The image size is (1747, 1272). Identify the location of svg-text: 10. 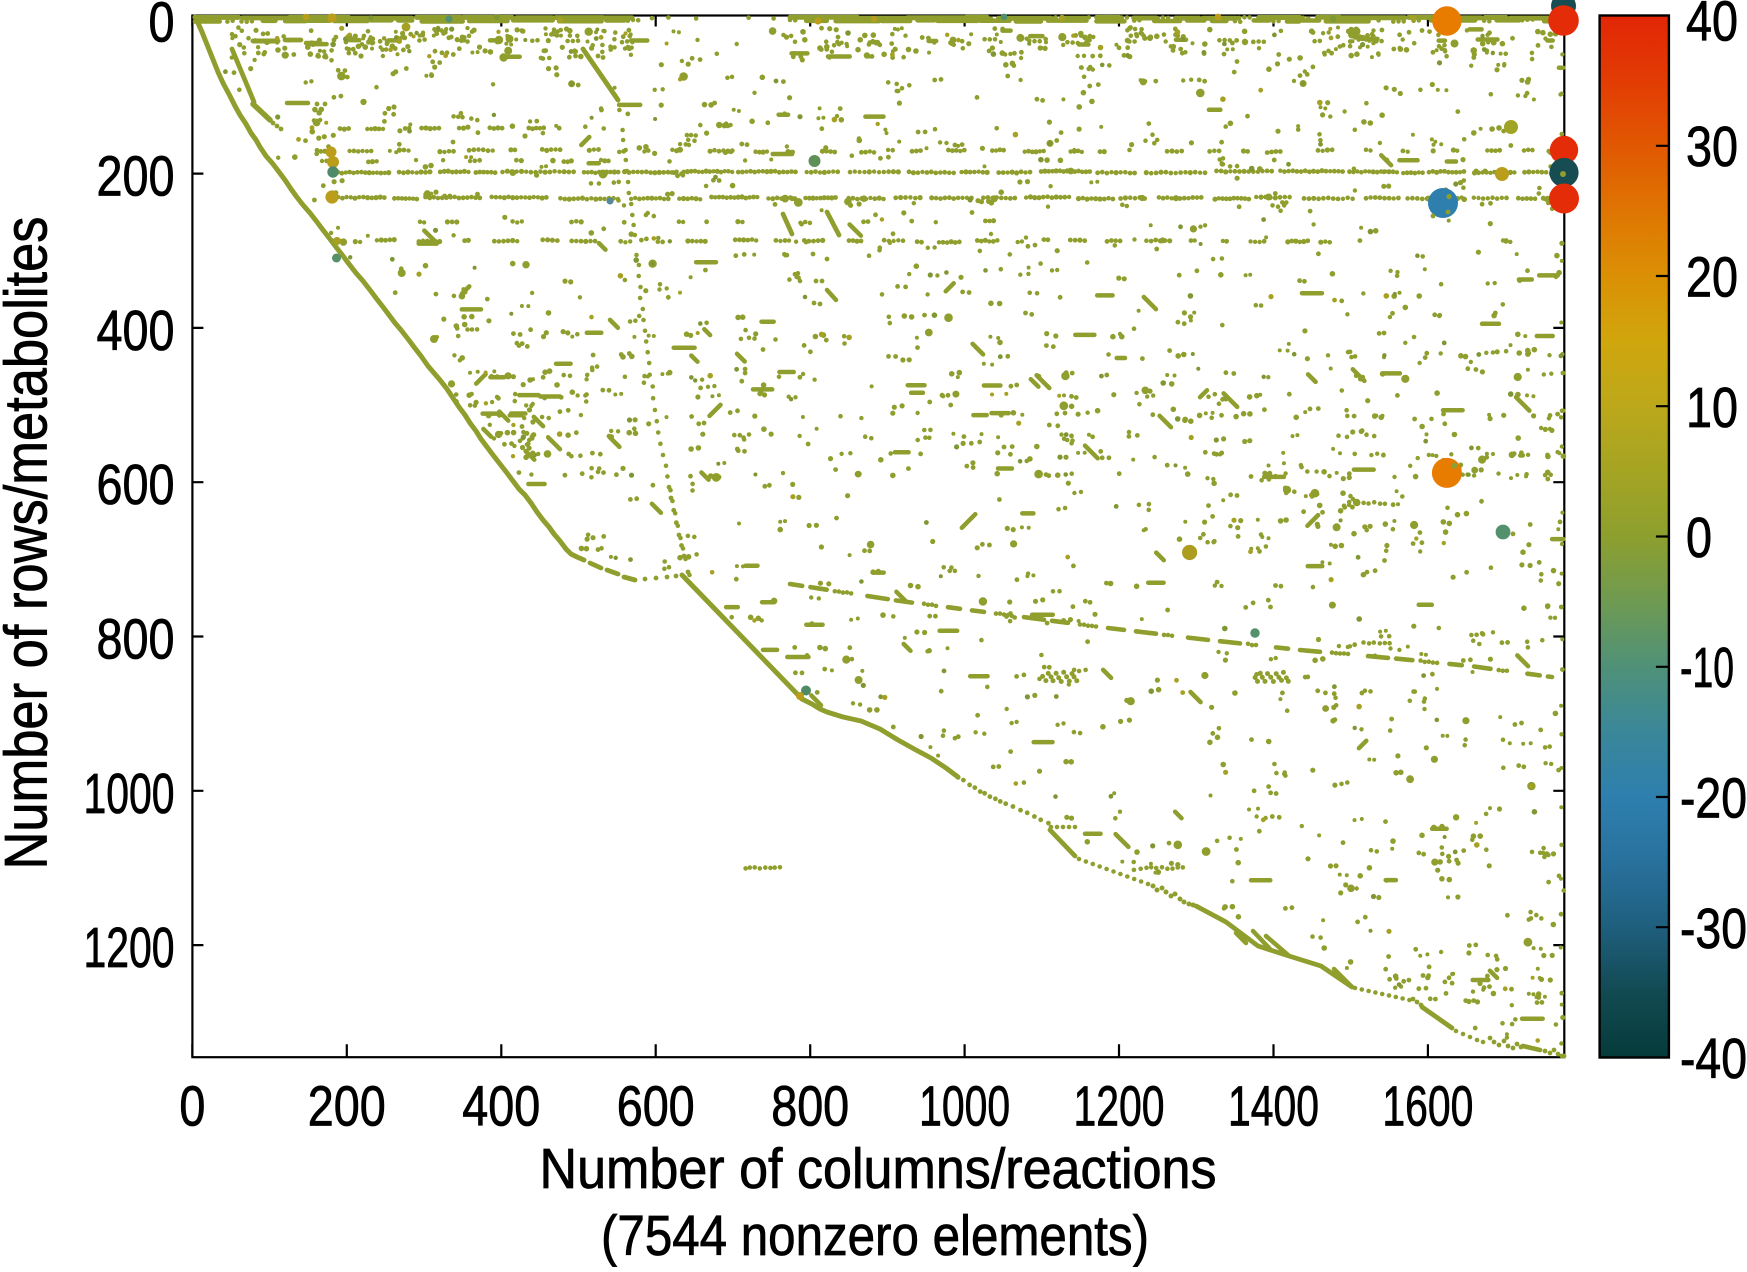
(1712, 408).